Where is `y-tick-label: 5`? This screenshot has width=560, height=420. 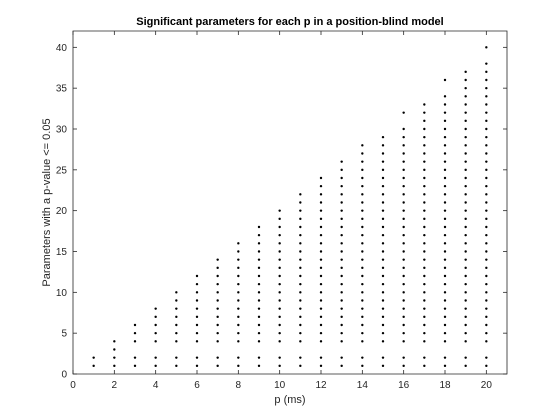 y-tick-label: 5 is located at coordinates (64, 334).